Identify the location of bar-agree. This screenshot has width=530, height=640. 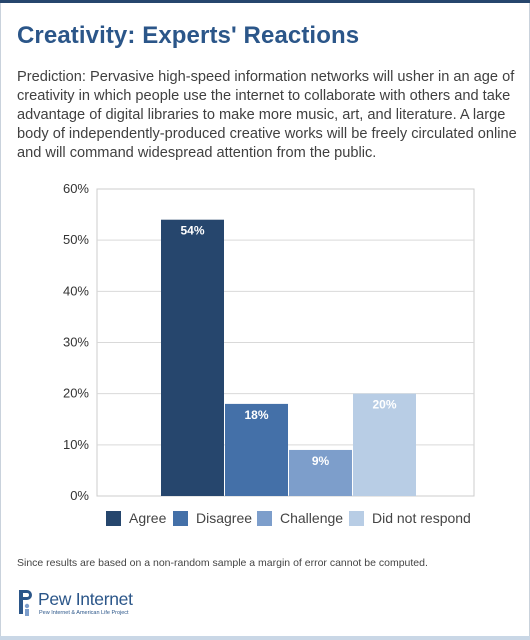
(192, 357).